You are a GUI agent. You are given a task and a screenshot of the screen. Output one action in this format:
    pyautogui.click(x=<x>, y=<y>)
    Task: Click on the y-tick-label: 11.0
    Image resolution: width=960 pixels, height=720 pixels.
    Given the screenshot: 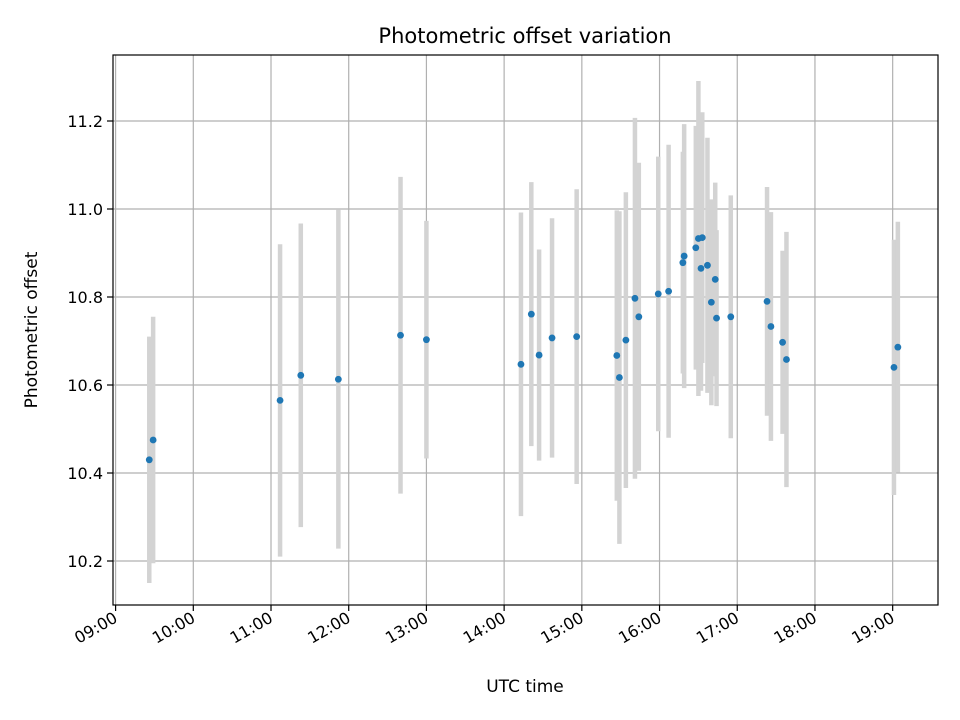 What is the action you would take?
    pyautogui.click(x=85, y=209)
    